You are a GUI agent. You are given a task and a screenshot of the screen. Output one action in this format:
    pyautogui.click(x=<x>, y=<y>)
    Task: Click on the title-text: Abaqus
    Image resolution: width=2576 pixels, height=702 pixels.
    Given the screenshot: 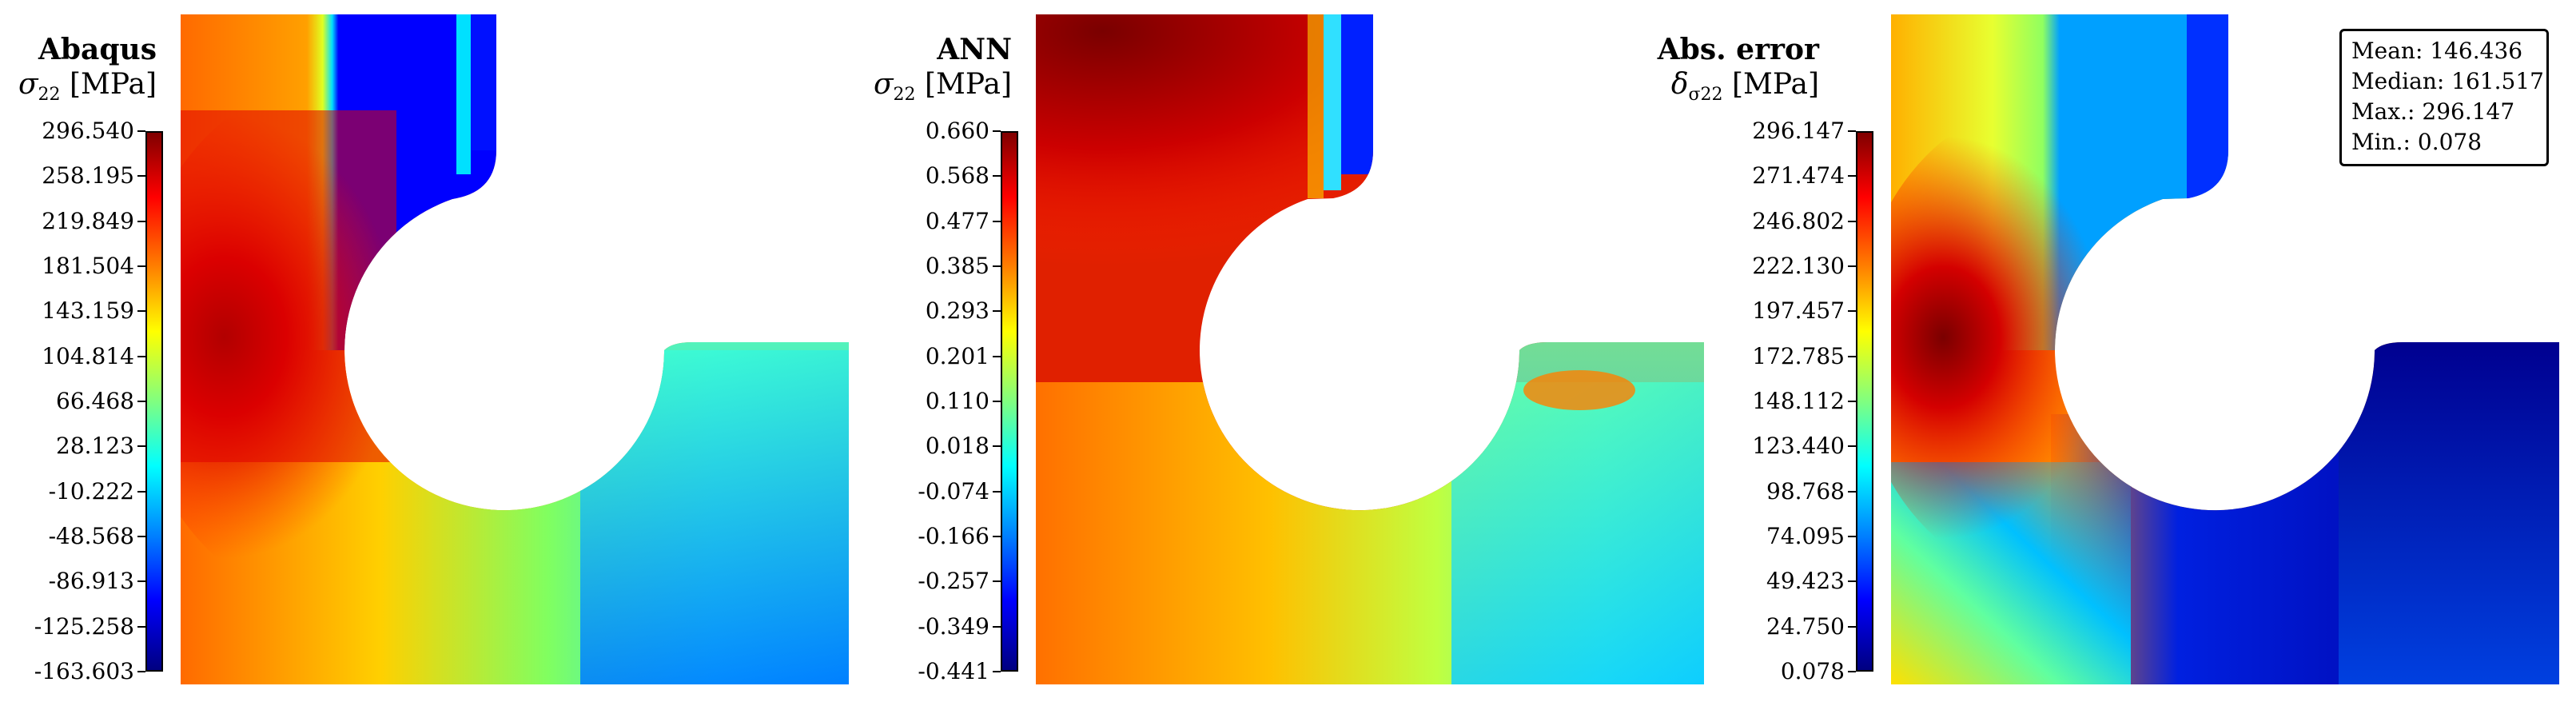 What is the action you would take?
    pyautogui.click(x=97, y=49)
    